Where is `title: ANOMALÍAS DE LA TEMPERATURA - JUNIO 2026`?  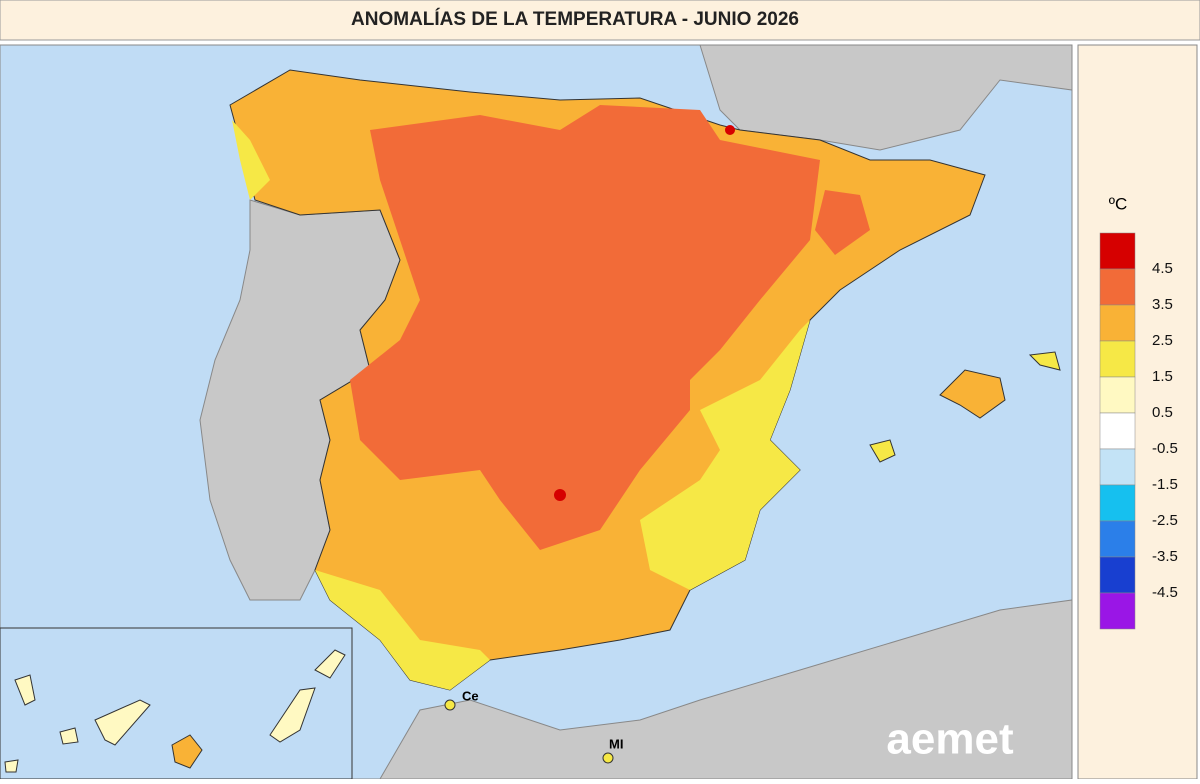
title: ANOMALÍAS DE LA TEMPERATURA - JUNIO 2026 is located at coordinates (575, 19).